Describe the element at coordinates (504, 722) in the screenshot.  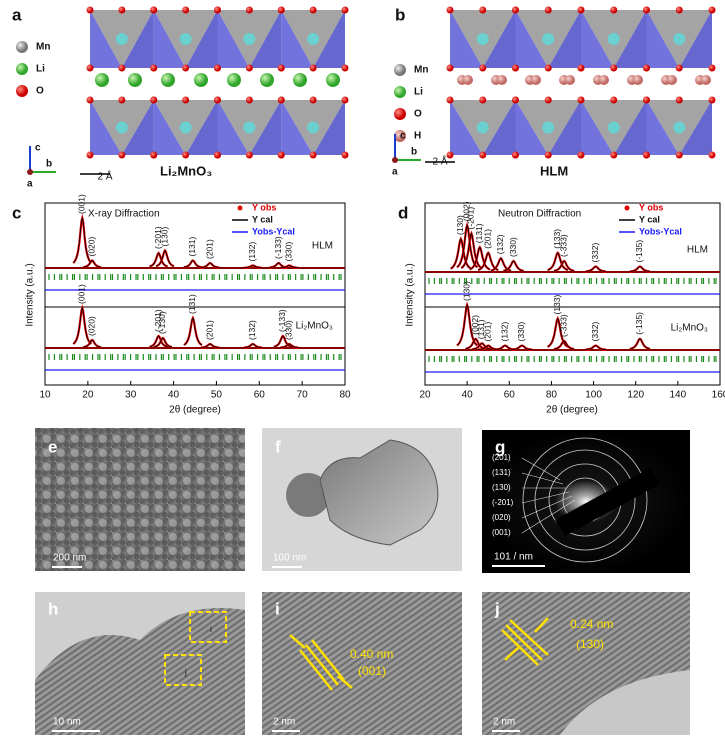
I see `scale-label: 2 nm` at that location.